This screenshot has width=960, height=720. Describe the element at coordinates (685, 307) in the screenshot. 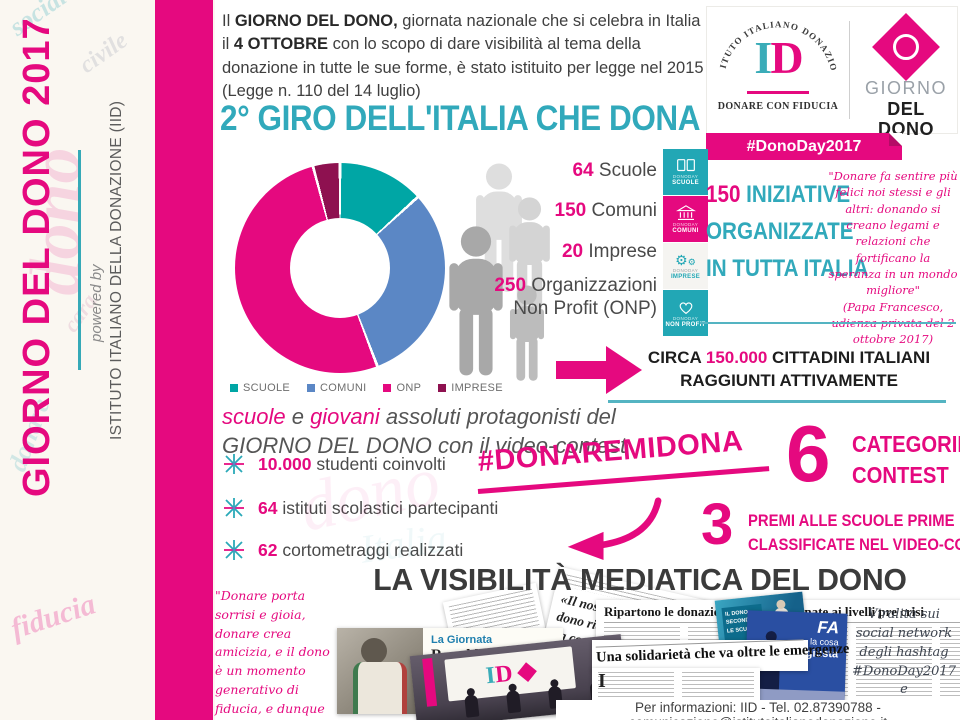

I see `heart-icon` at that location.